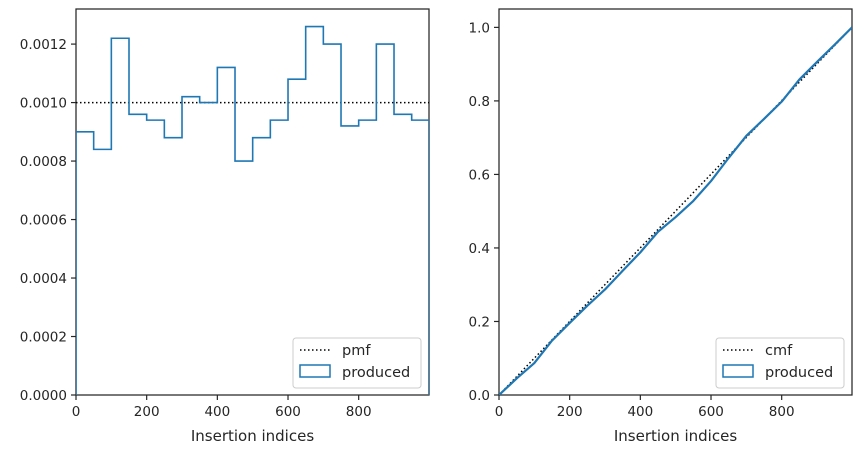  Describe the element at coordinates (479, 322) in the screenshot. I see `y-tick-label: 0.2` at that location.